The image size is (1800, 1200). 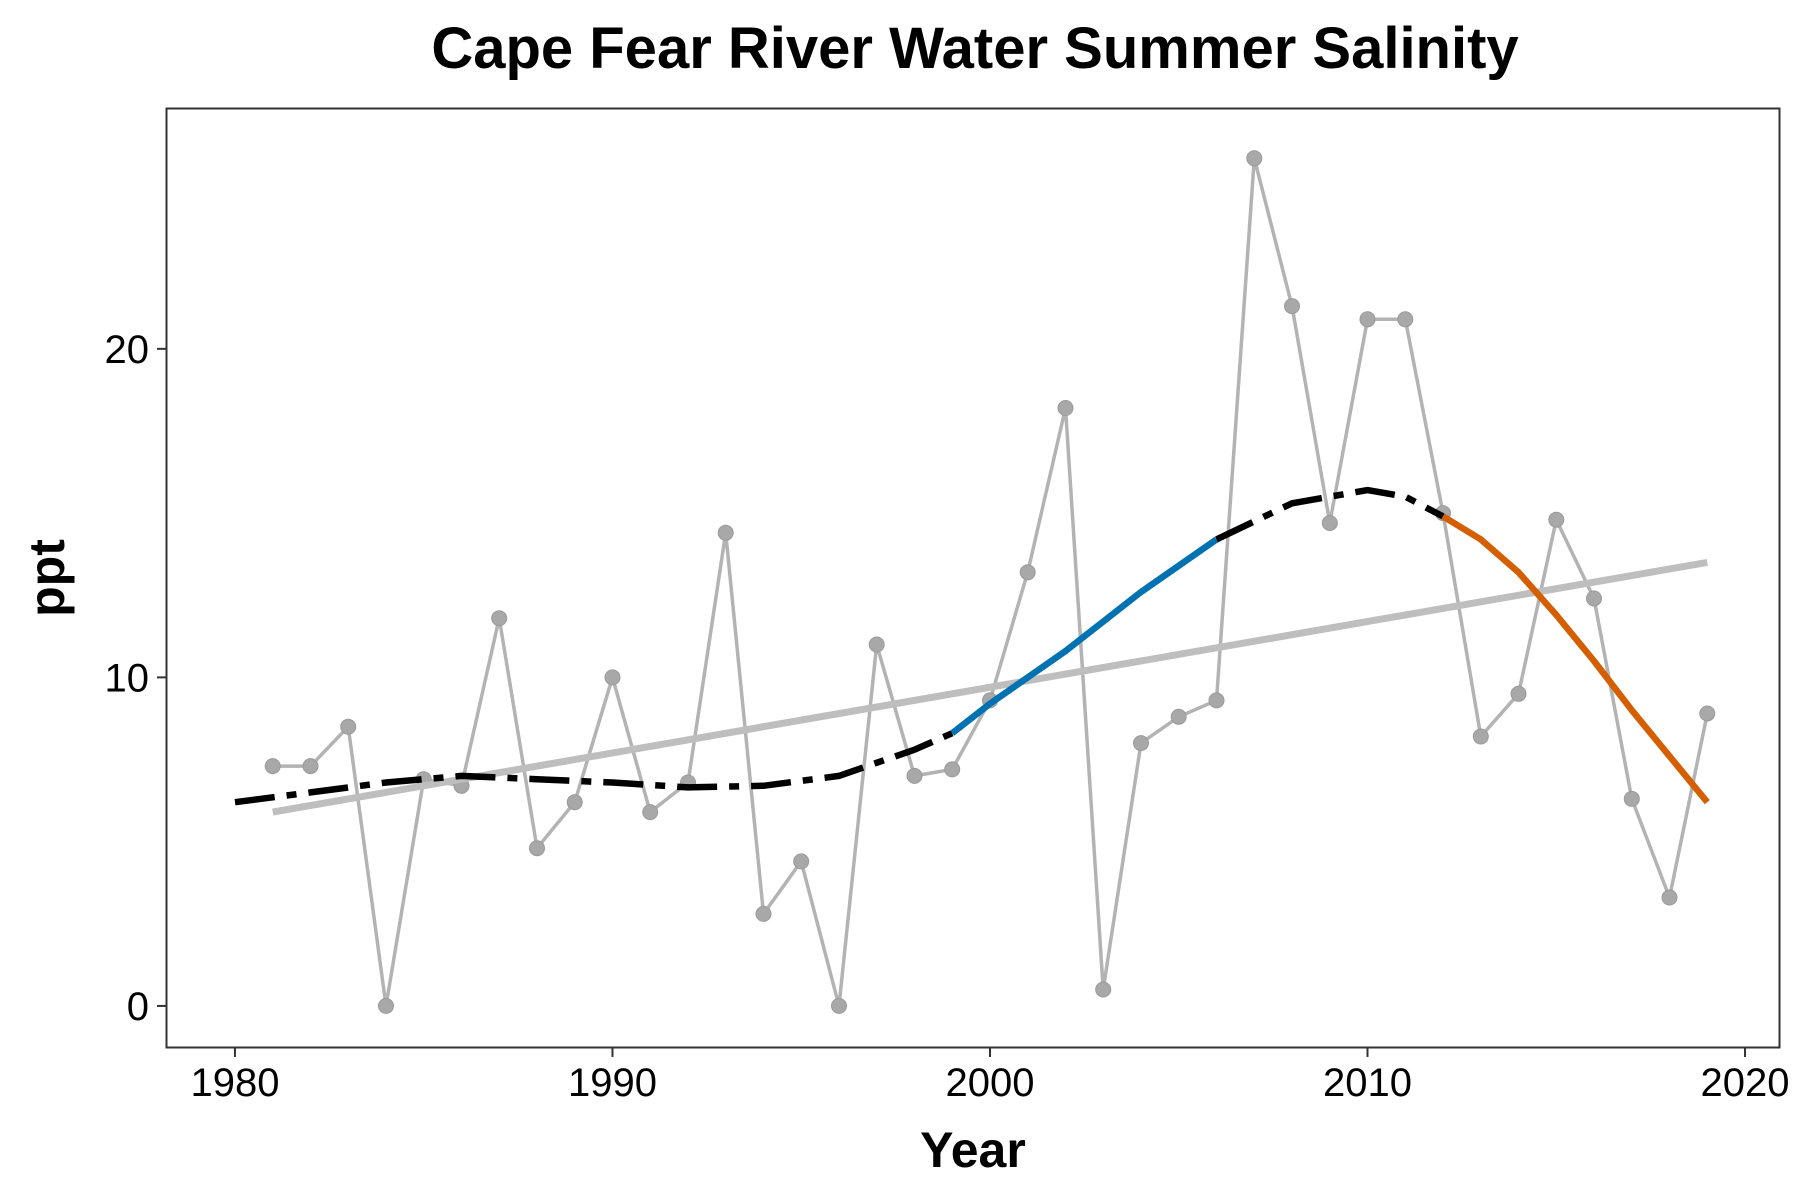 I want to click on x-tick-label: 1990, so click(x=612, y=1083).